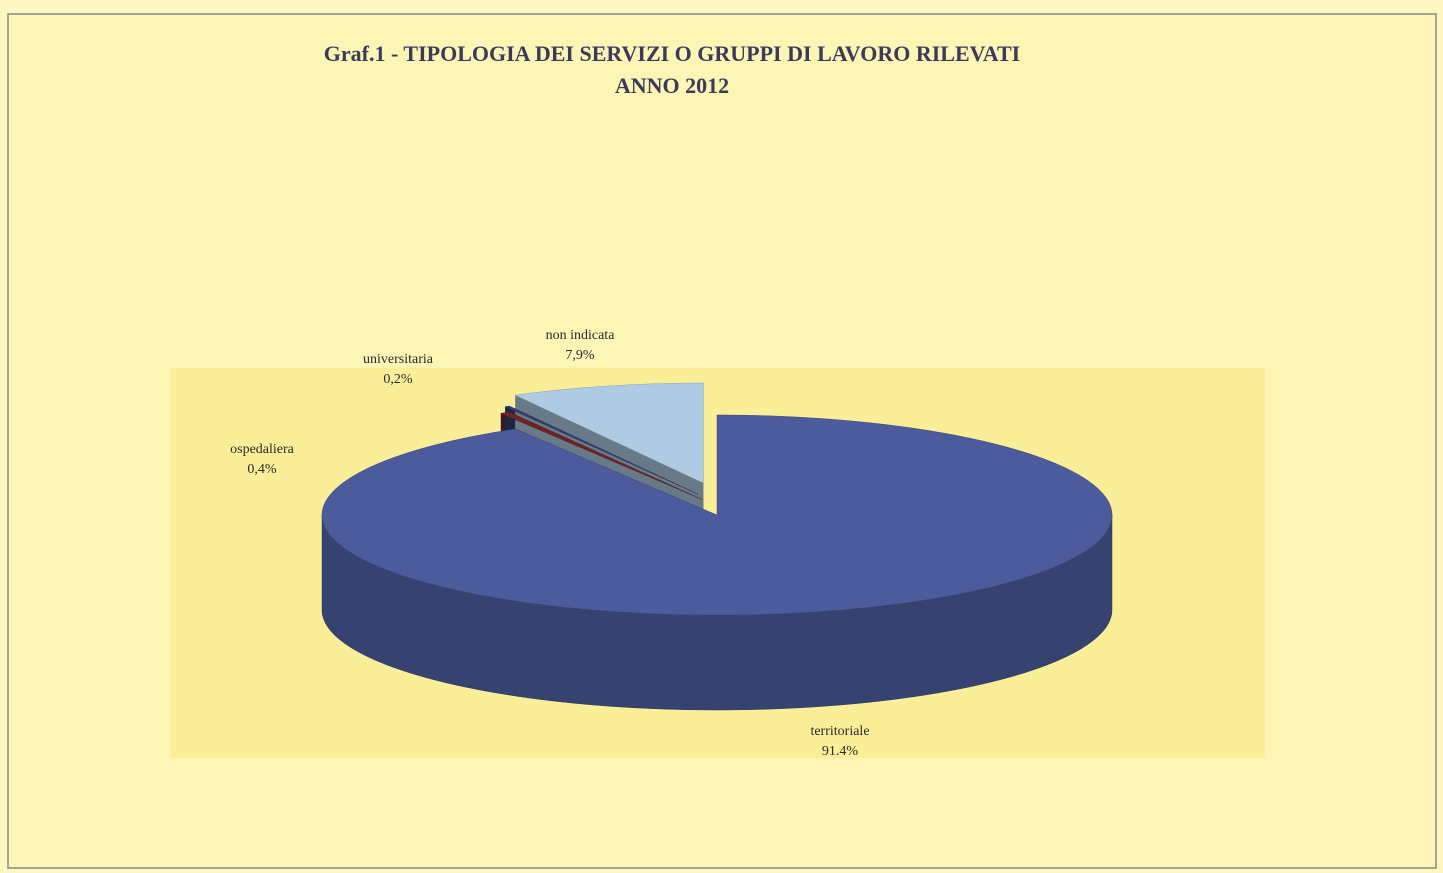 Image resolution: width=1443 pixels, height=873 pixels. I want to click on slice-value-label: 0,4%, so click(262, 469).